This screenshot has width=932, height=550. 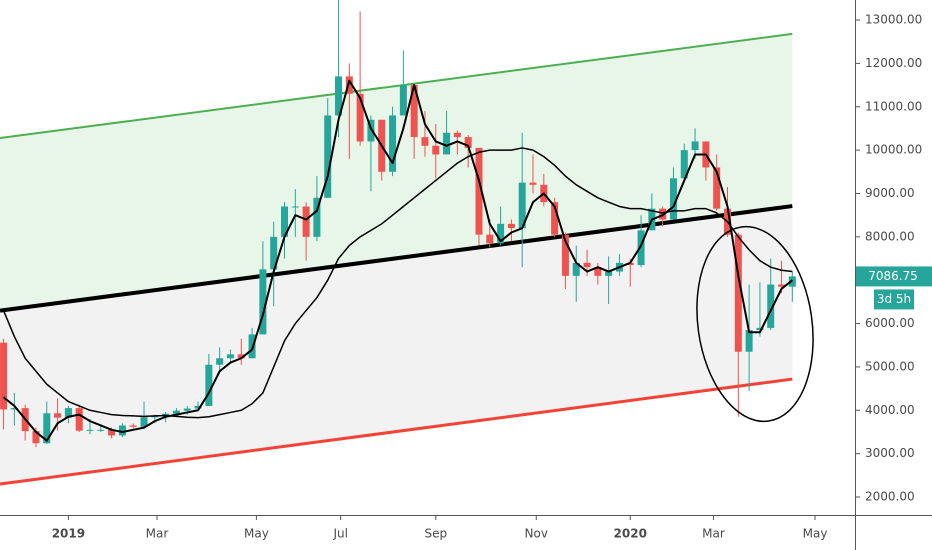 I want to click on x-tick-label: 2019, so click(x=68, y=534).